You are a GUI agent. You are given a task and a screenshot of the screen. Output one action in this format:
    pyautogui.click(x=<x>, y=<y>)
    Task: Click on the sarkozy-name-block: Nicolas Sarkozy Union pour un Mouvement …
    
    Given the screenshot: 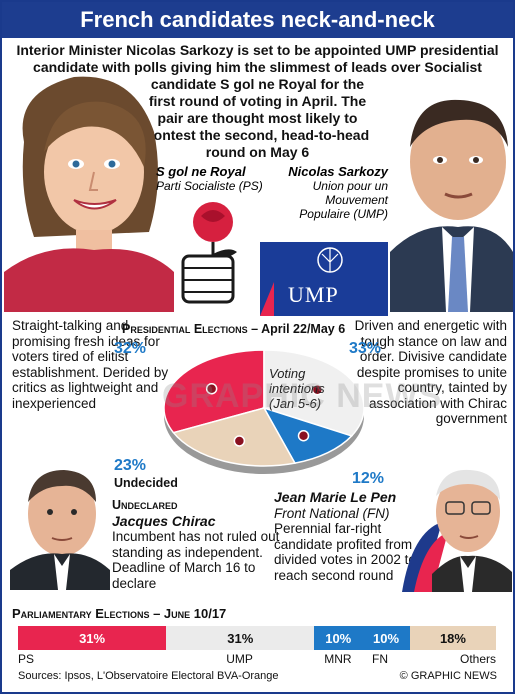 What is the action you would take?
    pyautogui.click(x=330, y=193)
    